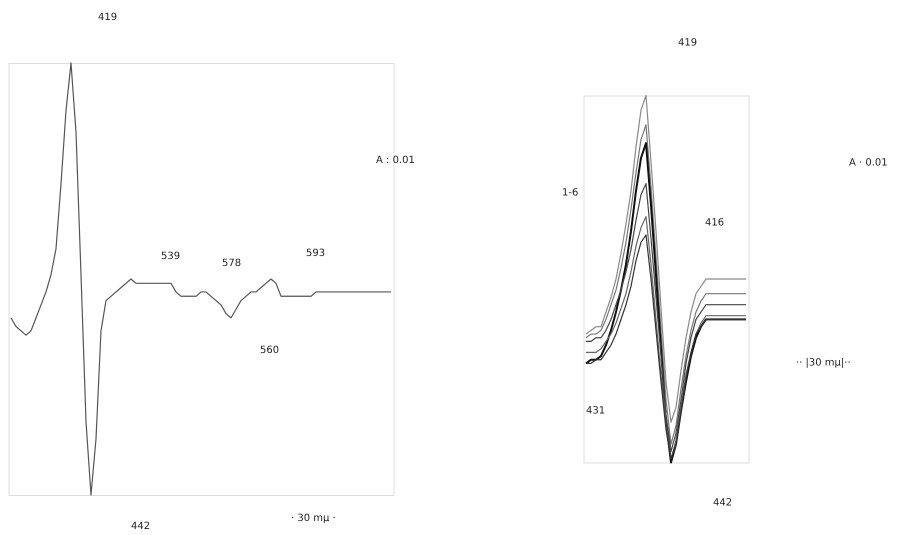 The height and width of the screenshot is (535, 900). I want to click on text: ·· |30 mμ|··, so click(823, 363).